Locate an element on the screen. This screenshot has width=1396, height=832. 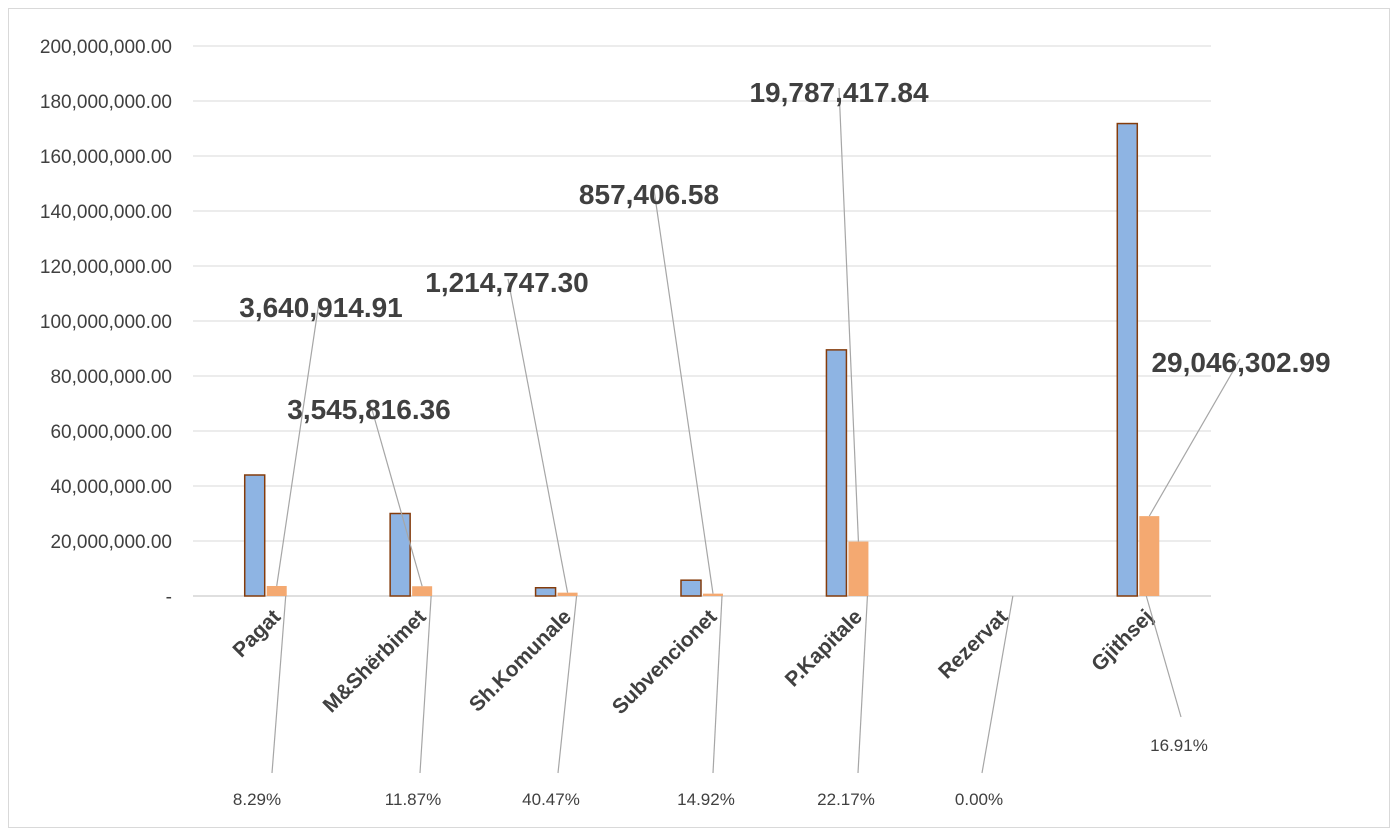
y-tick-label: 180,000,000.00 is located at coordinates (106, 102).